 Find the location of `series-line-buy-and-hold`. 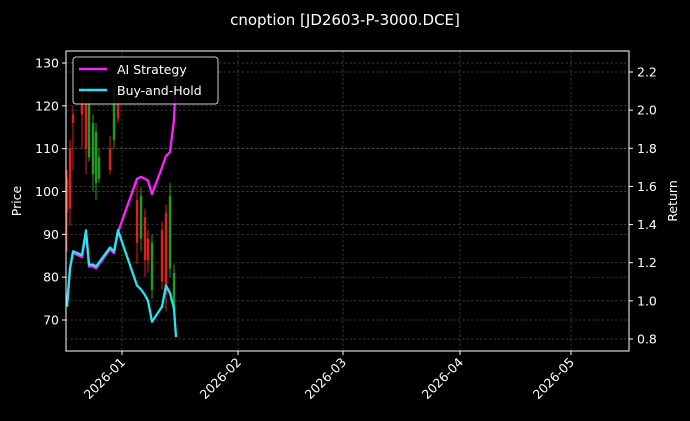

series-line-buy-and-hold is located at coordinates (121, 283).